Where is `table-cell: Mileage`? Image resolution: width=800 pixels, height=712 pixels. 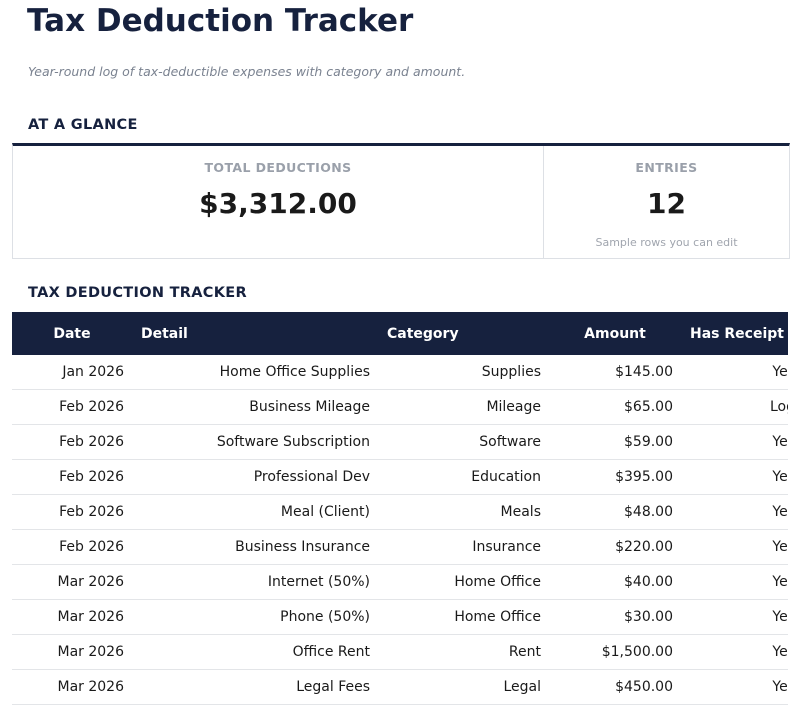 table-cell: Mileage is located at coordinates (463, 407).